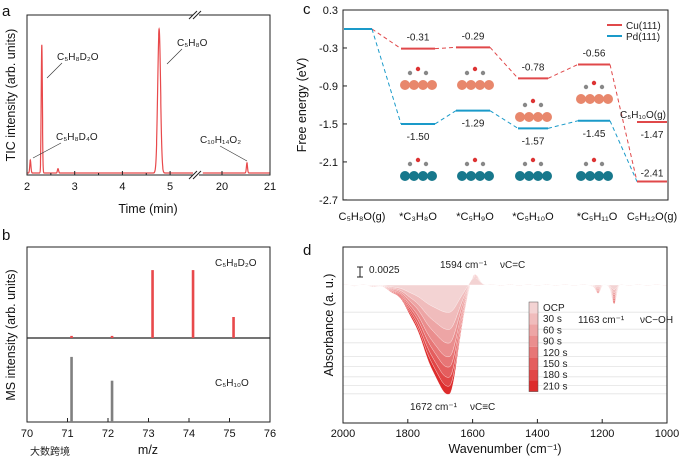  What do you see at coordinates (328, 201) in the screenshot?
I see `y-tick-label: -2.7` at bounding box center [328, 201].